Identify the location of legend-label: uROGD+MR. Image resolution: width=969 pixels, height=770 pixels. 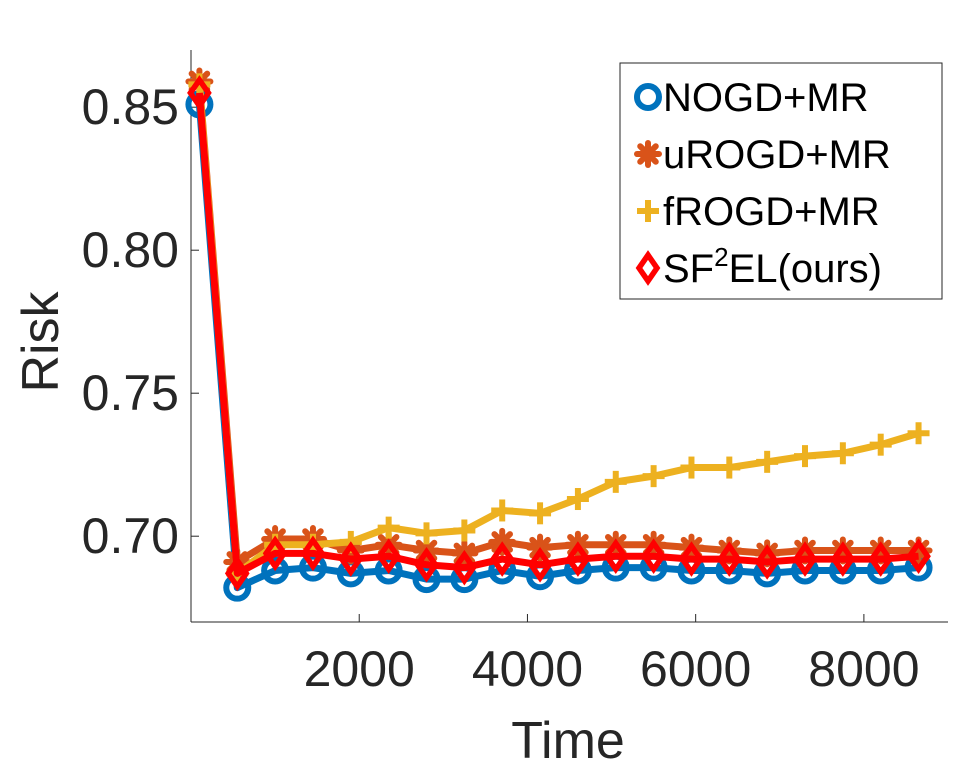
(777, 155).